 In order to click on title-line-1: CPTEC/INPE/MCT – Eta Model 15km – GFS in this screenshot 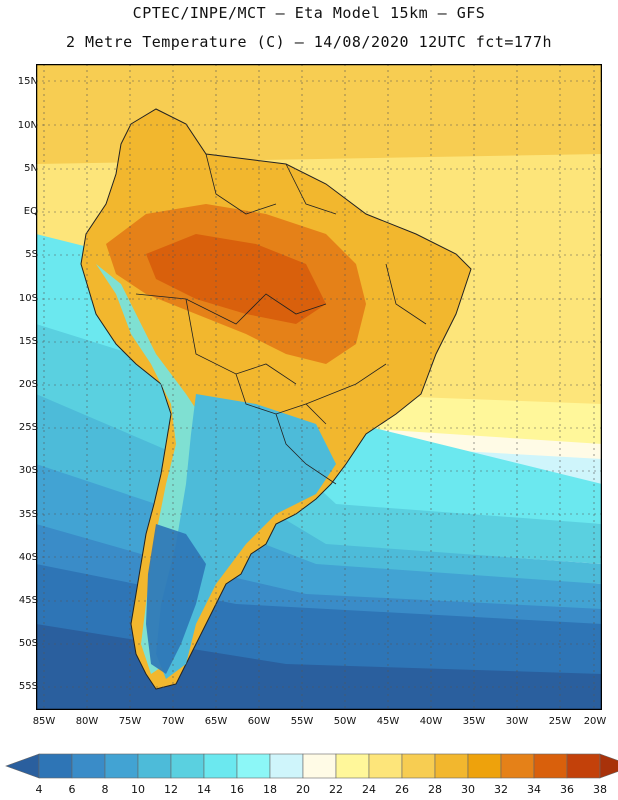, I will do `click(309, 13)`.